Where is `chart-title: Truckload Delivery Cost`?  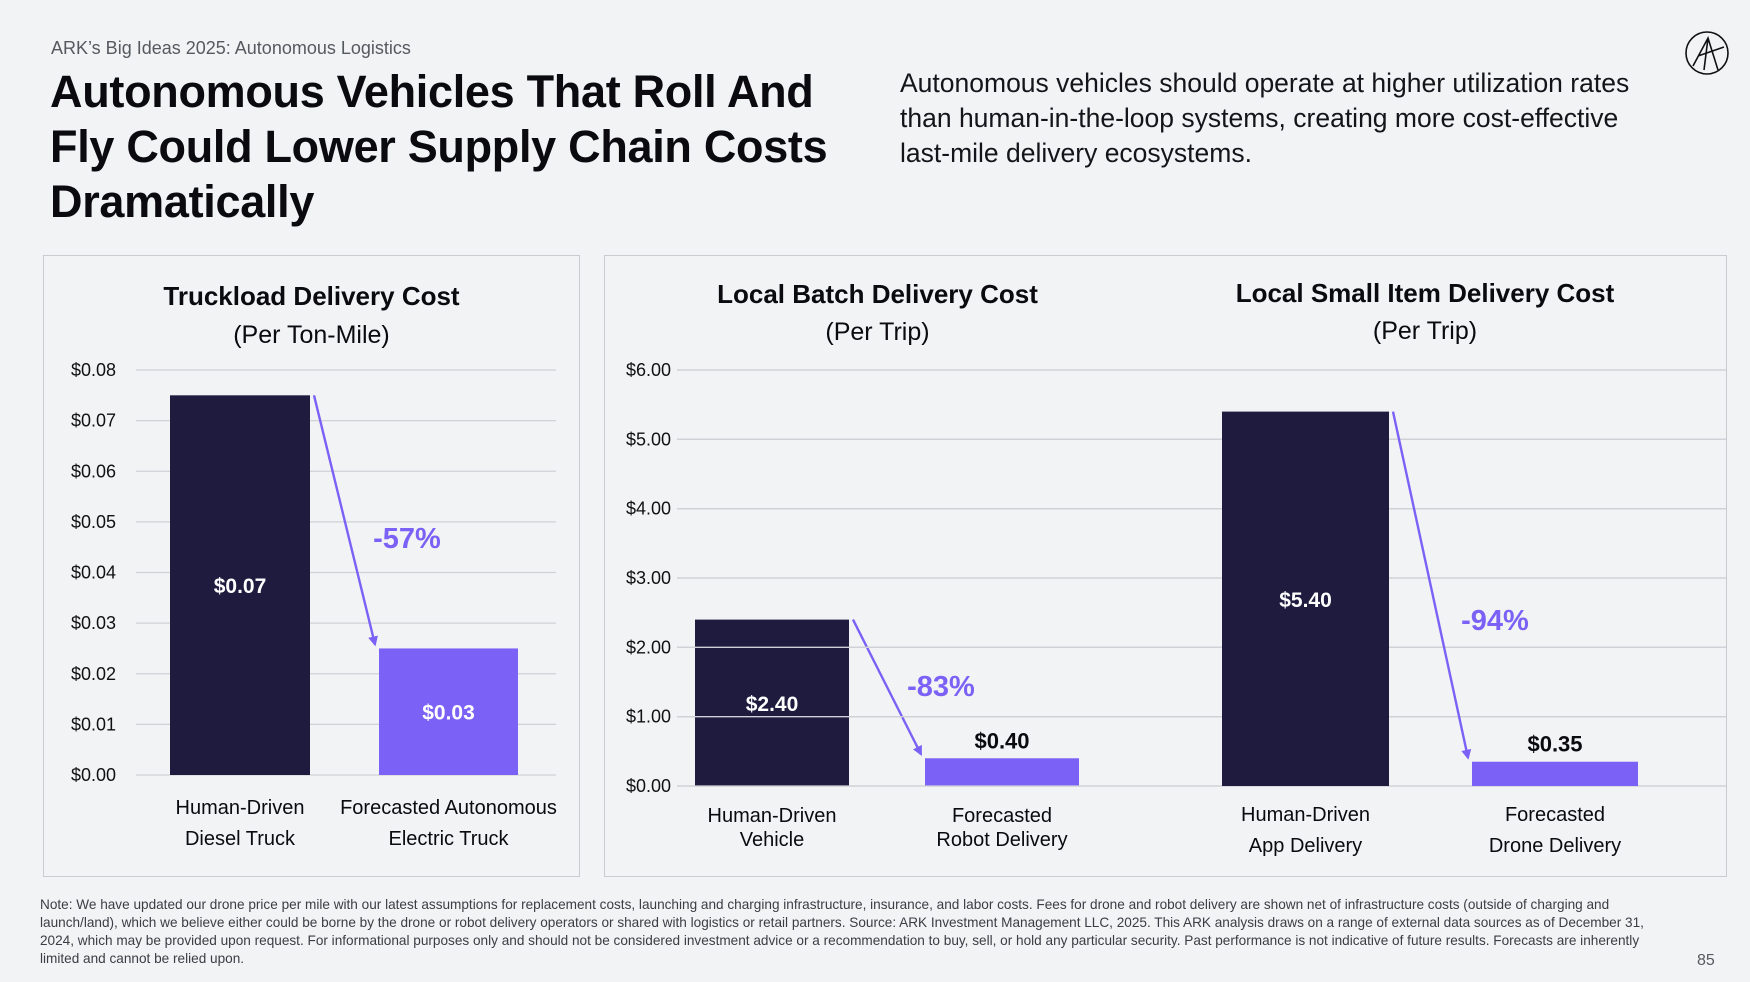 chart-title: Truckload Delivery Cost is located at coordinates (311, 296).